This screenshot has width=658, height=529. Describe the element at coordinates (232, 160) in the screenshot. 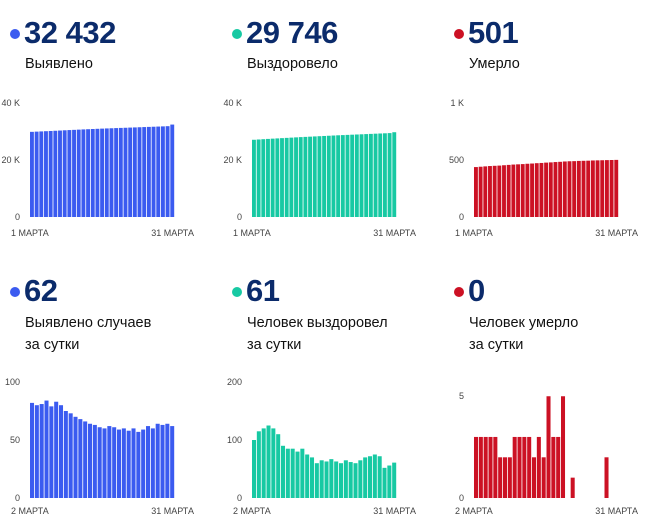

I see `y-tick-label: 20 K` at that location.